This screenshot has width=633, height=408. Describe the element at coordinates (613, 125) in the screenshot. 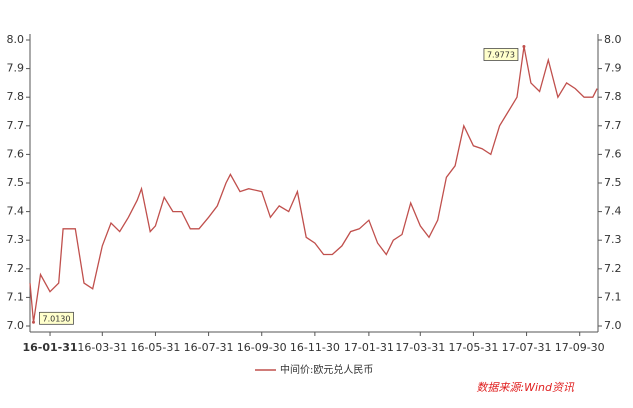

I see `y2-tick-label: 7.7` at that location.